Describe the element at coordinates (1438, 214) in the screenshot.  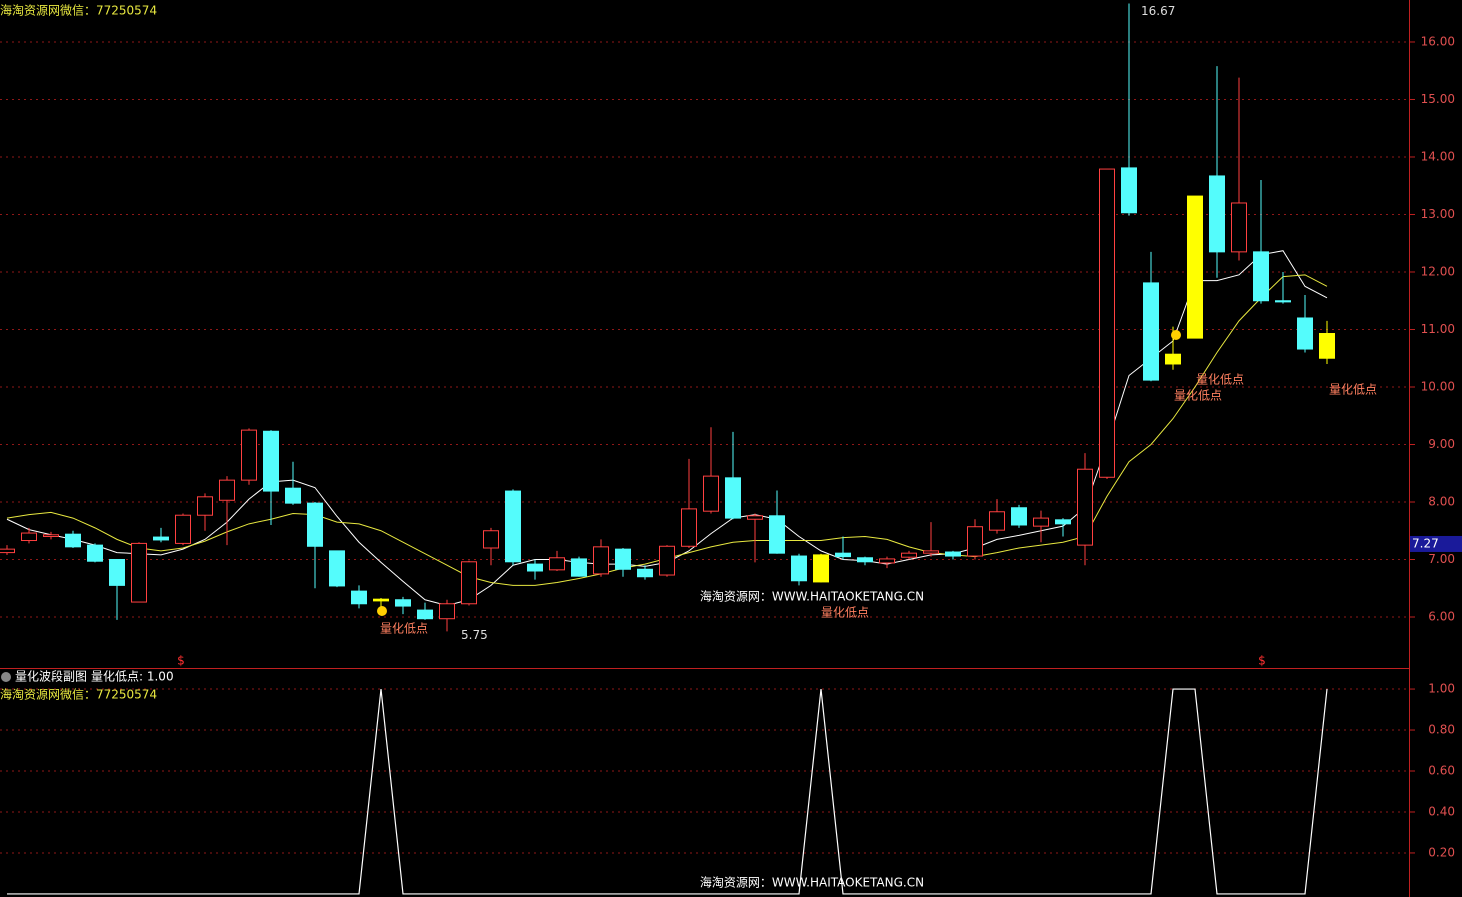
I see `y-tick-label: 13.00` at that location.